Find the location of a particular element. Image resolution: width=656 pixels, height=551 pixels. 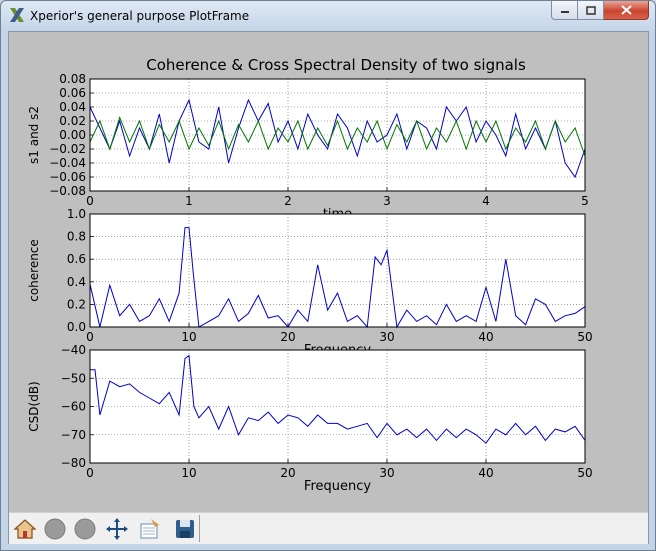

y-tick-label: 0.04 is located at coordinates (72, 107).